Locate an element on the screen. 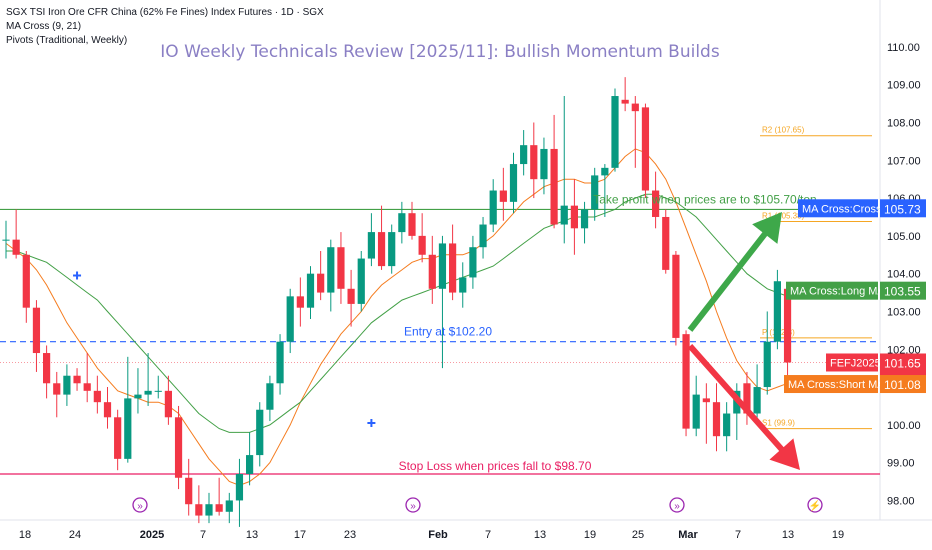  short-ma-price-tag-label-box is located at coordinates (831, 384).